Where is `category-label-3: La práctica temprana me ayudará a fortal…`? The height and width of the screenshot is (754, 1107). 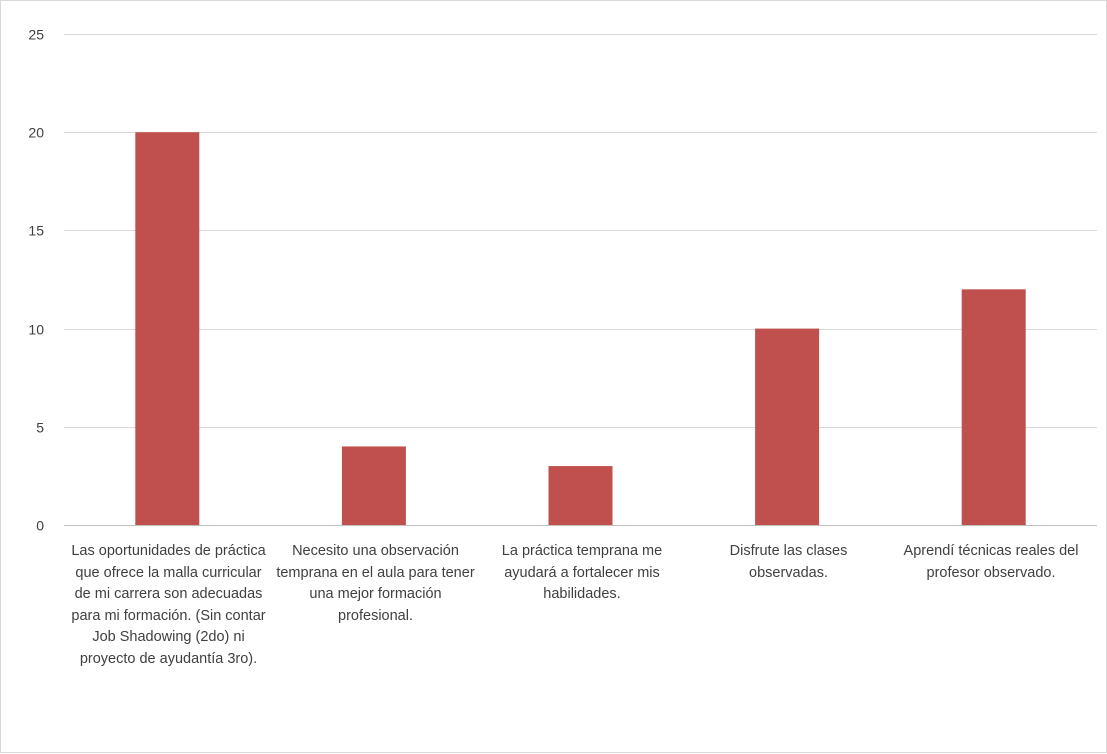 category-label-3: La práctica temprana me ayudará a fortal… is located at coordinates (582, 572).